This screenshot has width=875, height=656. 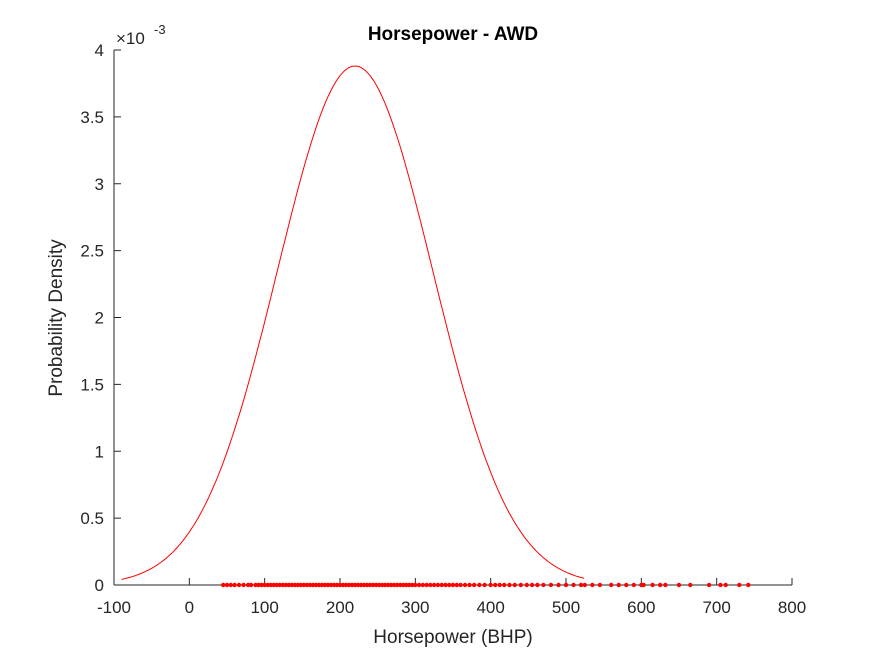 I want to click on x-tick-label: 500, so click(x=566, y=607).